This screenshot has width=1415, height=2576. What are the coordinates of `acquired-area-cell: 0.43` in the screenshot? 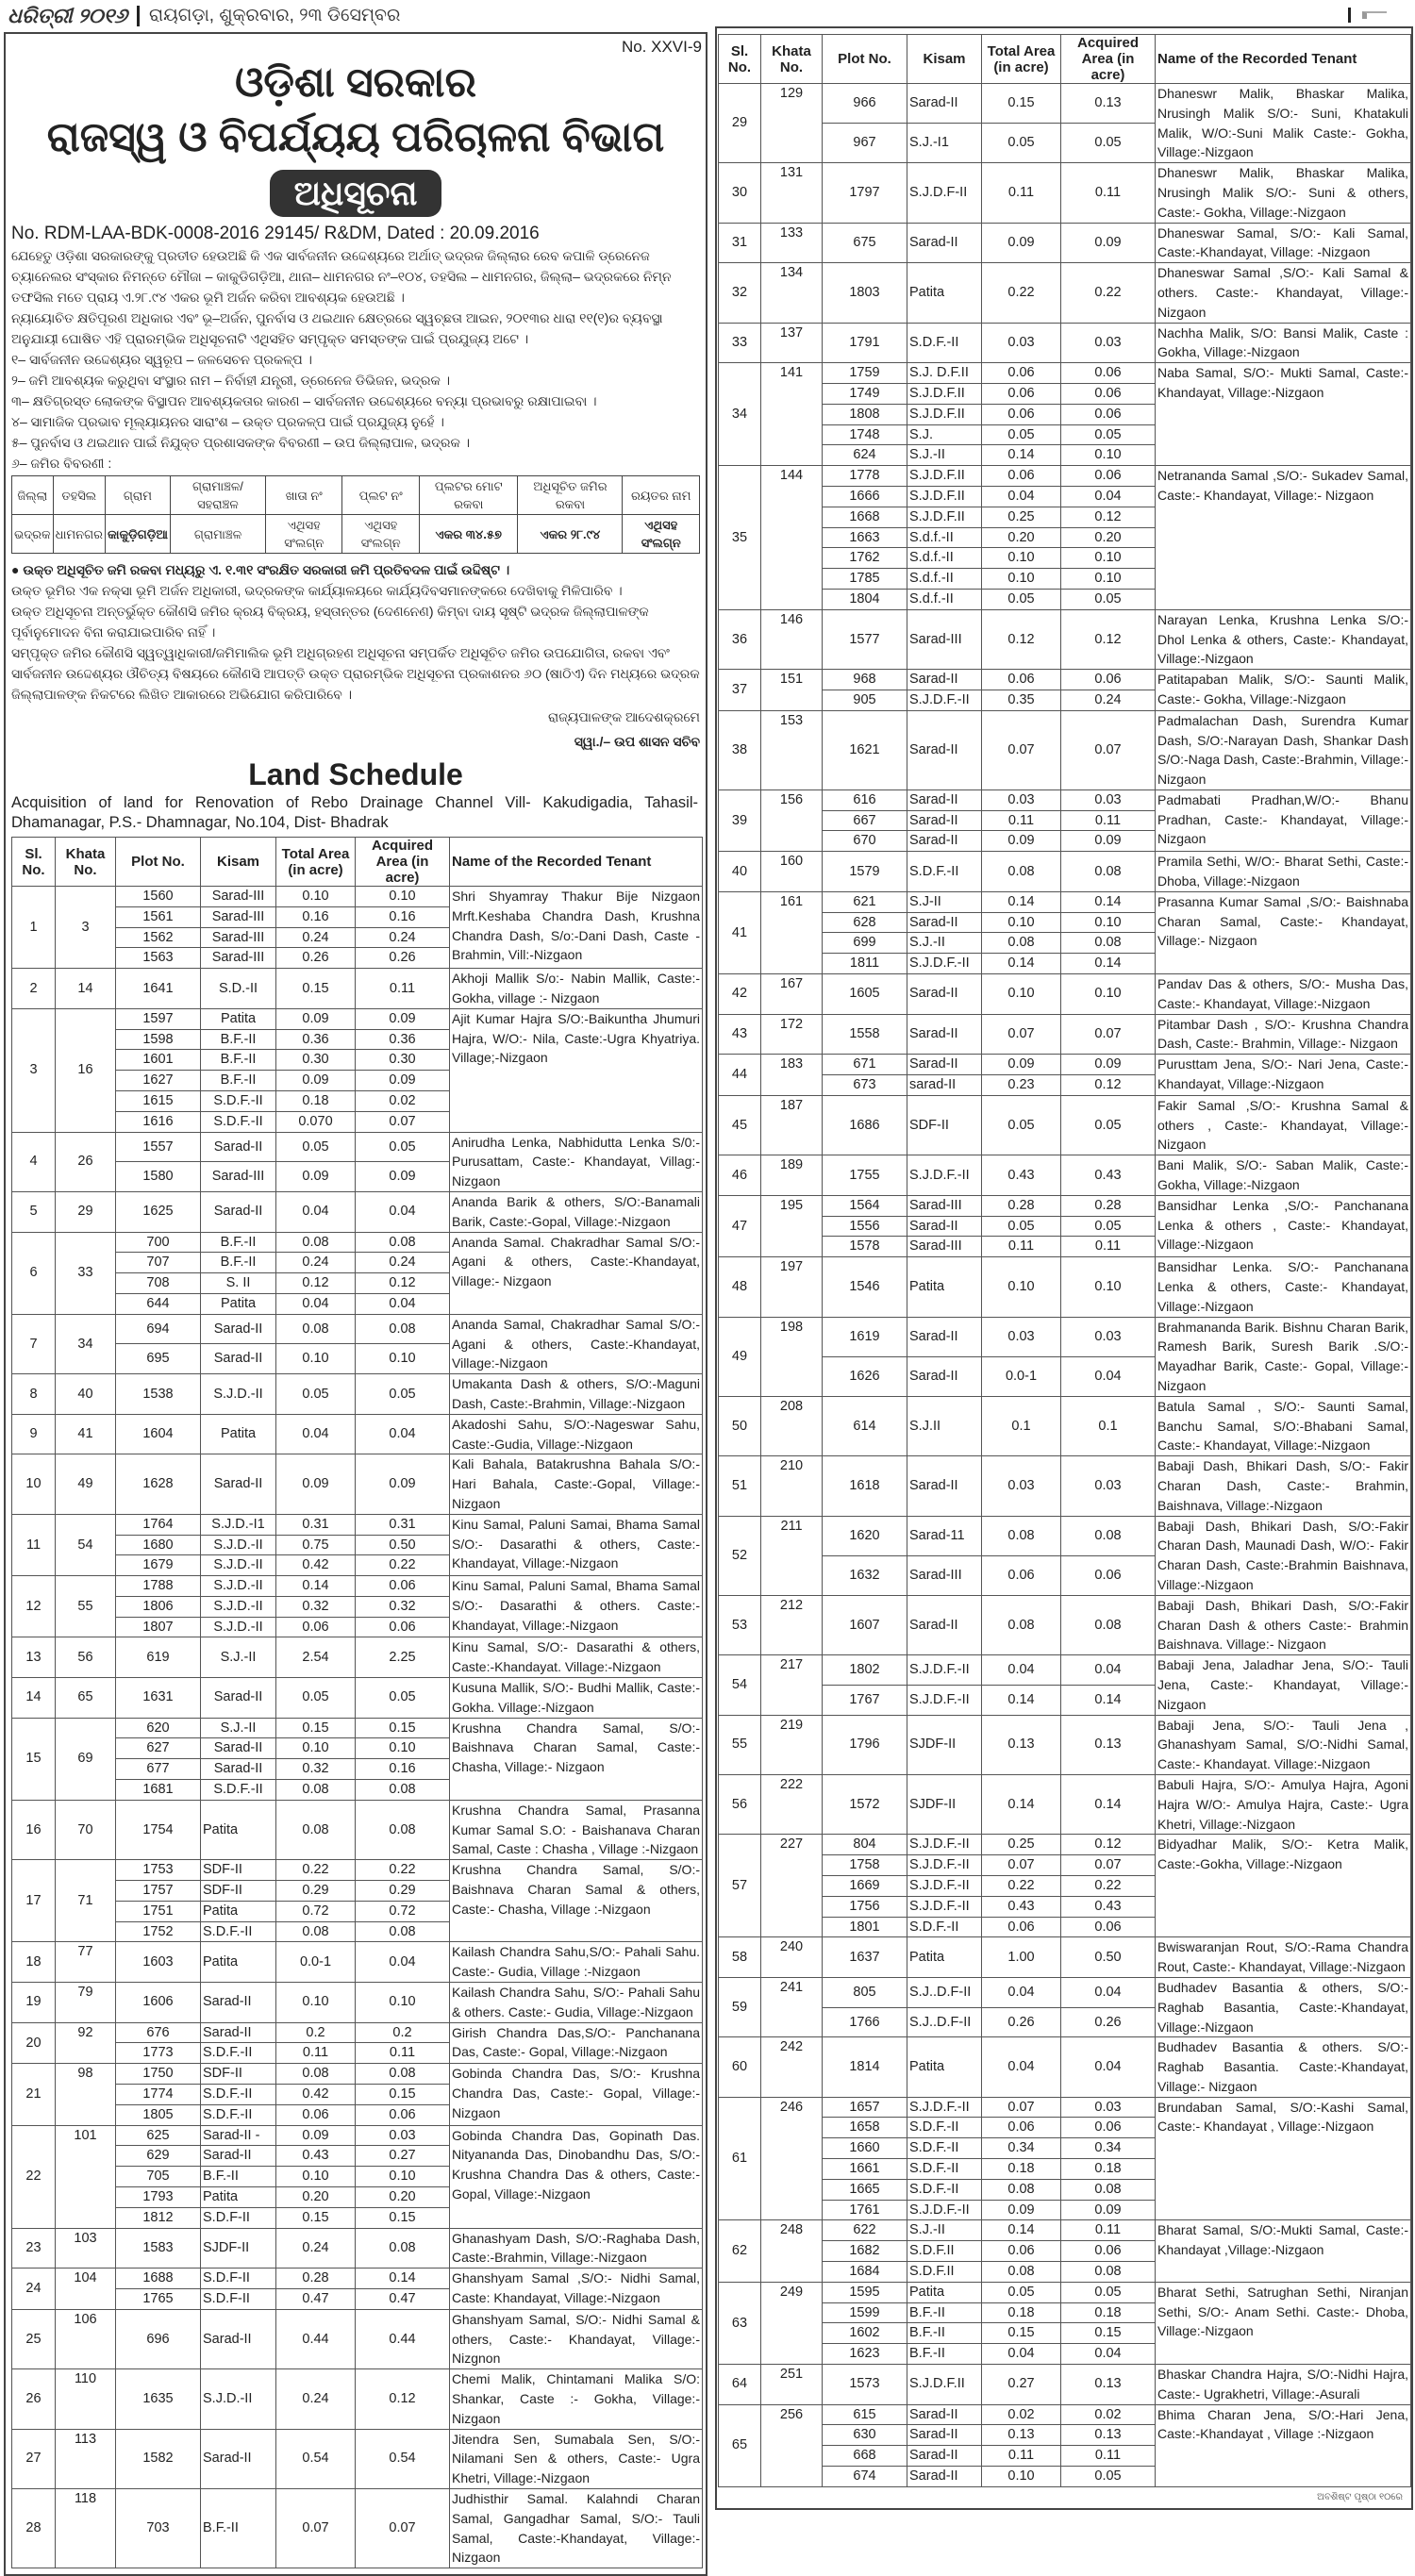 It's located at (1108, 1907).